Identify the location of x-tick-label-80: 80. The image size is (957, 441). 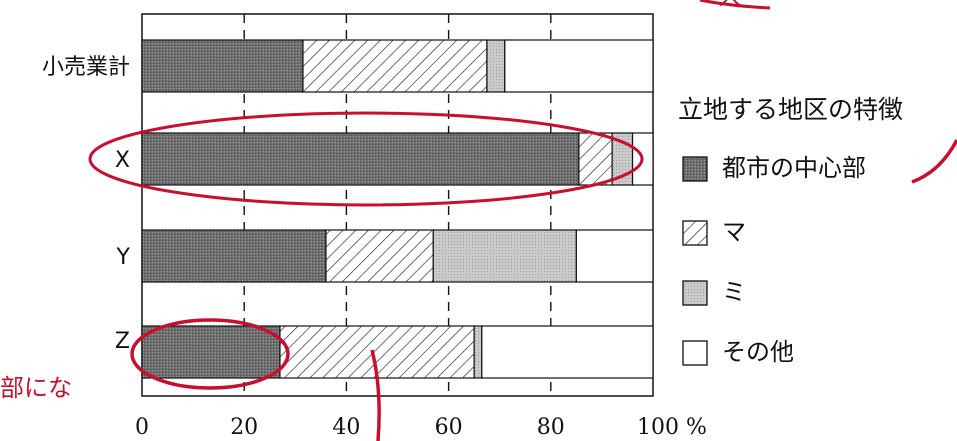
(551, 427).